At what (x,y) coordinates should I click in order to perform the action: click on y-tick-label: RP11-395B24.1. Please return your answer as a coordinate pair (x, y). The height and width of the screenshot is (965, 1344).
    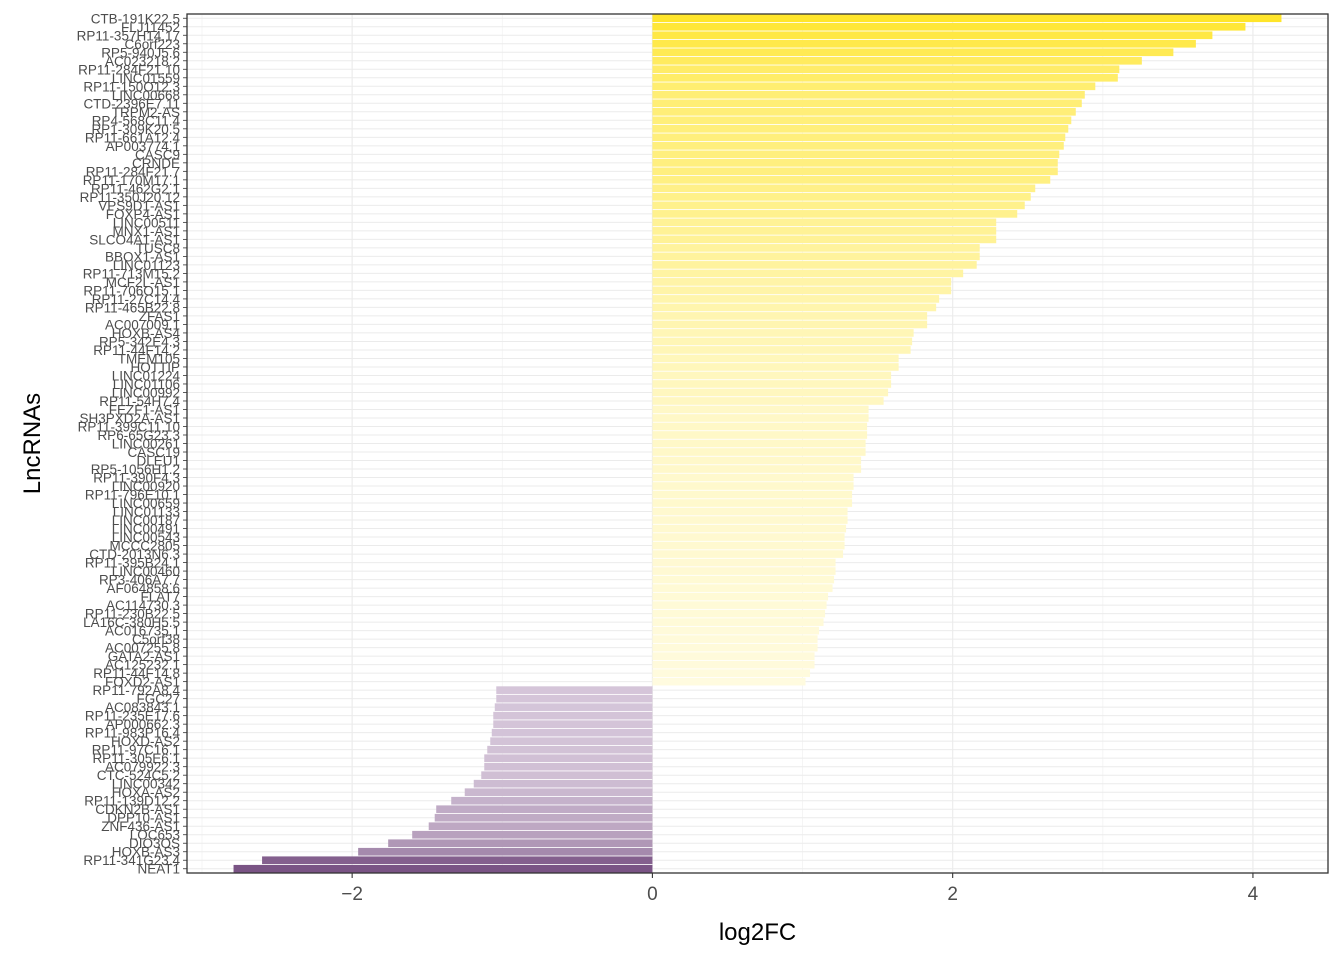
    Looking at the image, I should click on (132, 563).